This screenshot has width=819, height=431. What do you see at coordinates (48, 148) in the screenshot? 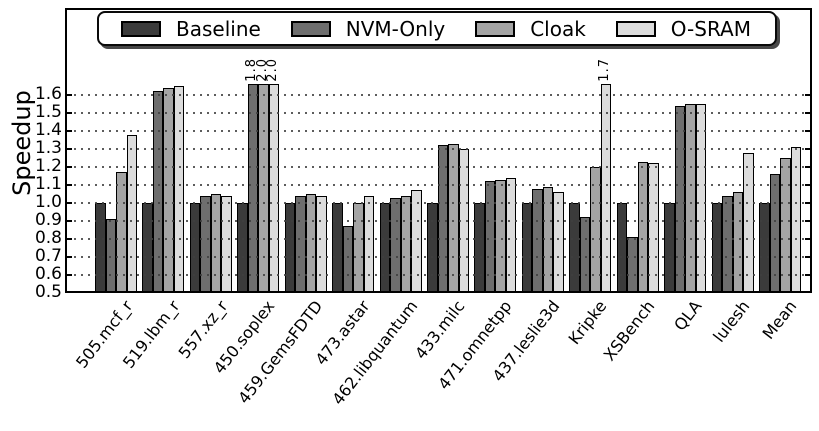
I see `y-tick-label: 1.3` at bounding box center [48, 148].